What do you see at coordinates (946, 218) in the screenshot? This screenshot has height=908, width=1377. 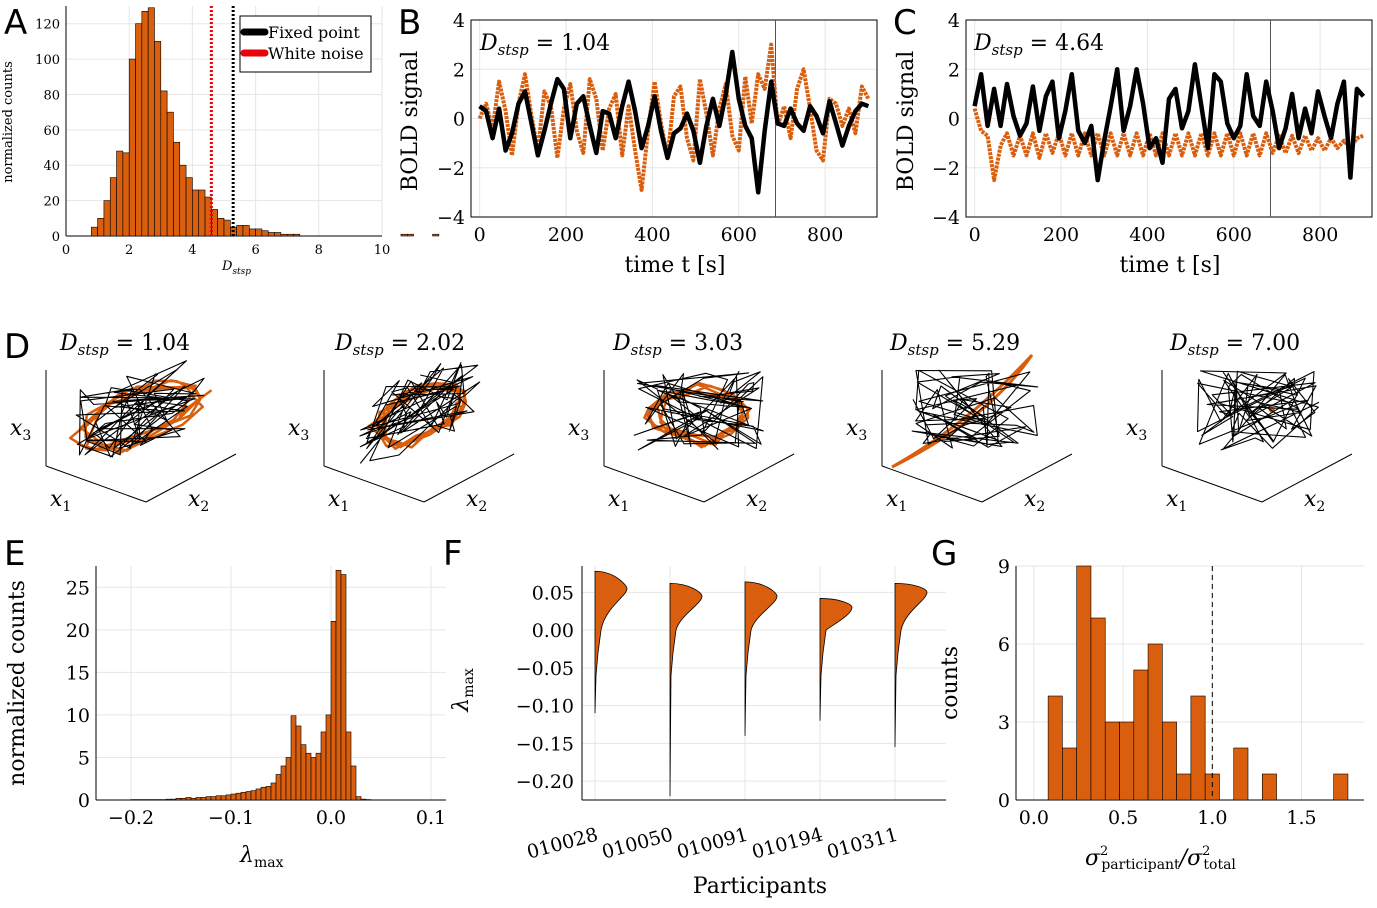 I see `y-tick-label: −4` at bounding box center [946, 218].